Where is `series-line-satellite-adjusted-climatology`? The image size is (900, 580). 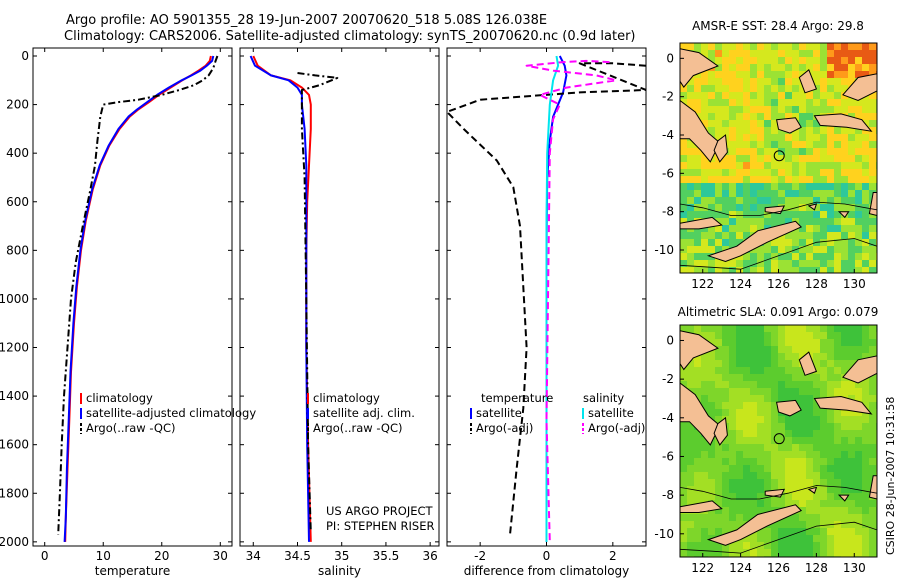 series-line-satellite-adjusted-climatology is located at coordinates (139, 298).